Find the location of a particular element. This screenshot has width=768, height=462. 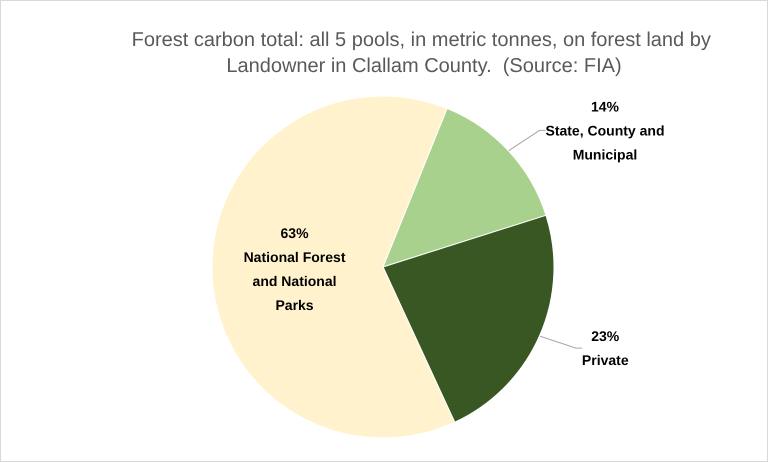

slice-label: National Forest and National Parks is located at coordinates (295, 281).